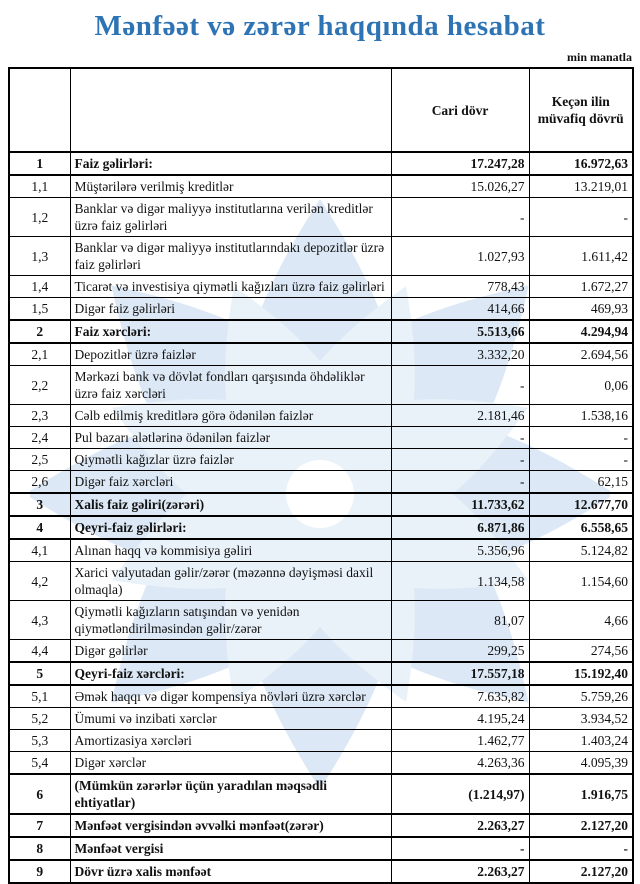 The height and width of the screenshot is (884, 640). What do you see at coordinates (230, 848) in the screenshot?
I see `row-label-cell: Mənfəət vergisi` at bounding box center [230, 848].